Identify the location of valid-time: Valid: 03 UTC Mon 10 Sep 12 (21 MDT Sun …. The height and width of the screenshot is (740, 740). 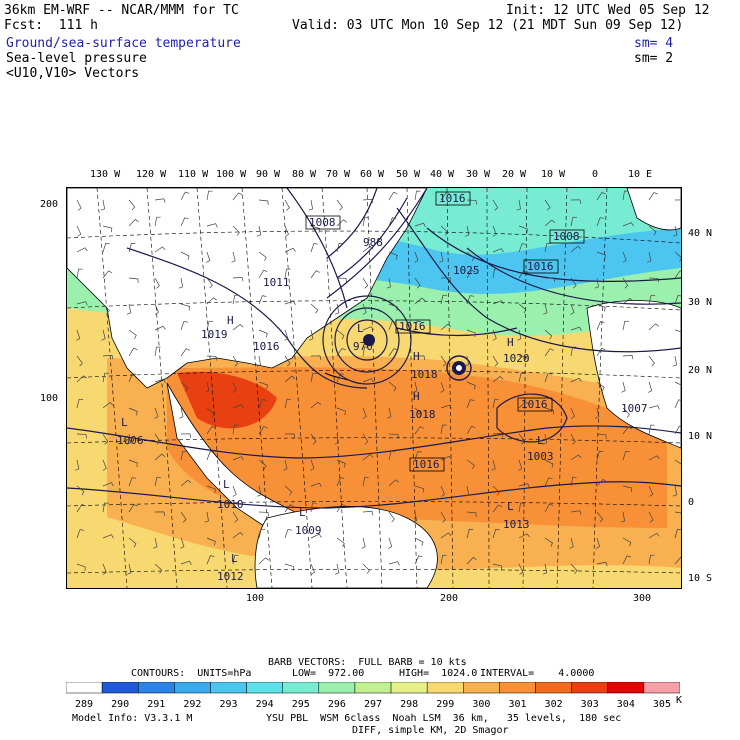
(488, 25).